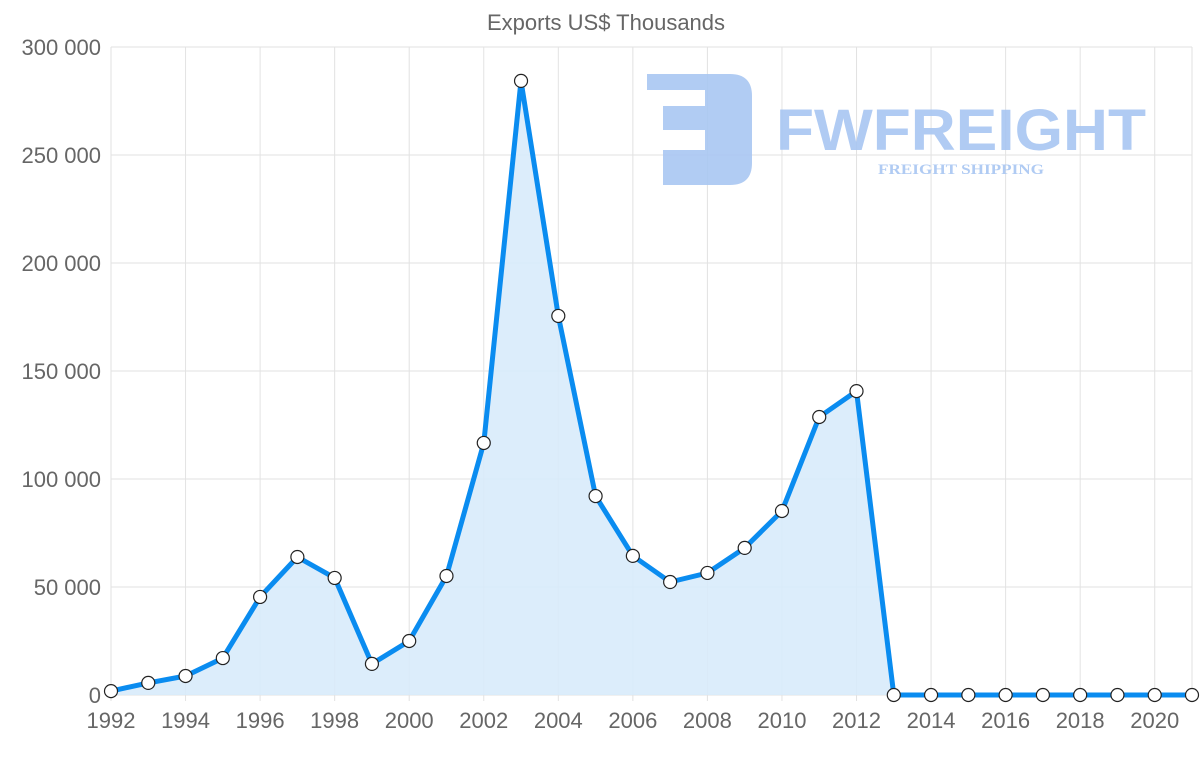 This screenshot has height=768, width=1200. What do you see at coordinates (483, 720) in the screenshot?
I see `x-tick-label: 2002` at bounding box center [483, 720].